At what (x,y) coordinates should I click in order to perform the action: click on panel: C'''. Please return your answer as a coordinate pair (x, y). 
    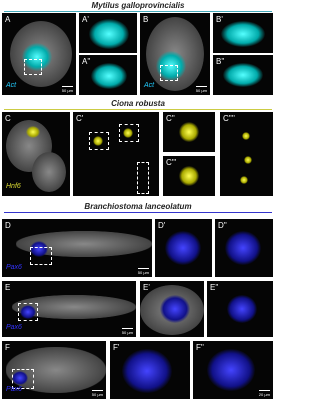
    Looking at the image, I should click on (189, 176).